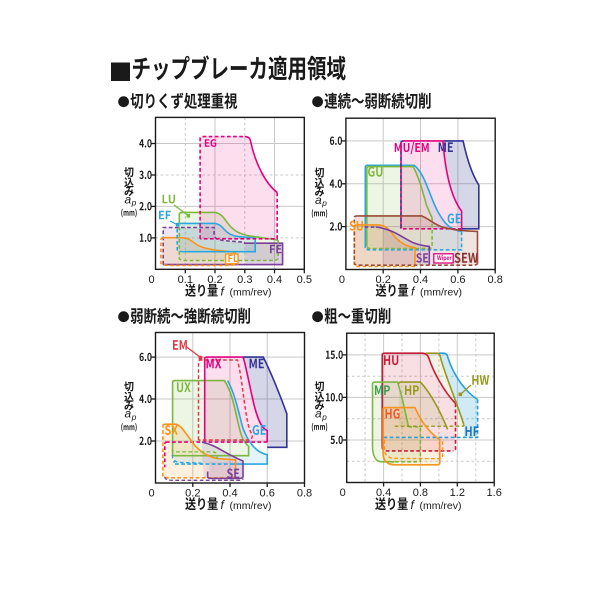 This screenshot has width=600, height=600. What do you see at coordinates (494, 493) in the screenshot?
I see `svg-text: 1.6` at bounding box center [494, 493].